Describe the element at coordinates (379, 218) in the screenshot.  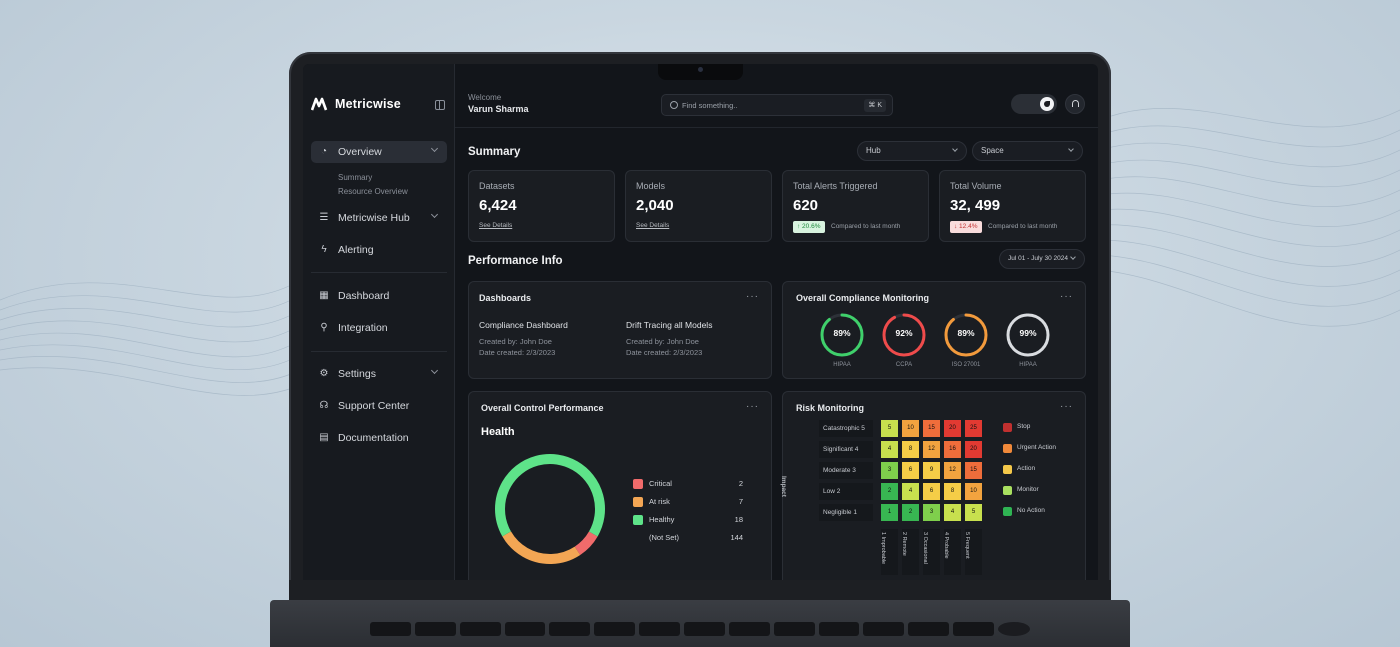
I see `sidebar-item-metricwise-hub: ☰ Metricwise Hub` at that location.